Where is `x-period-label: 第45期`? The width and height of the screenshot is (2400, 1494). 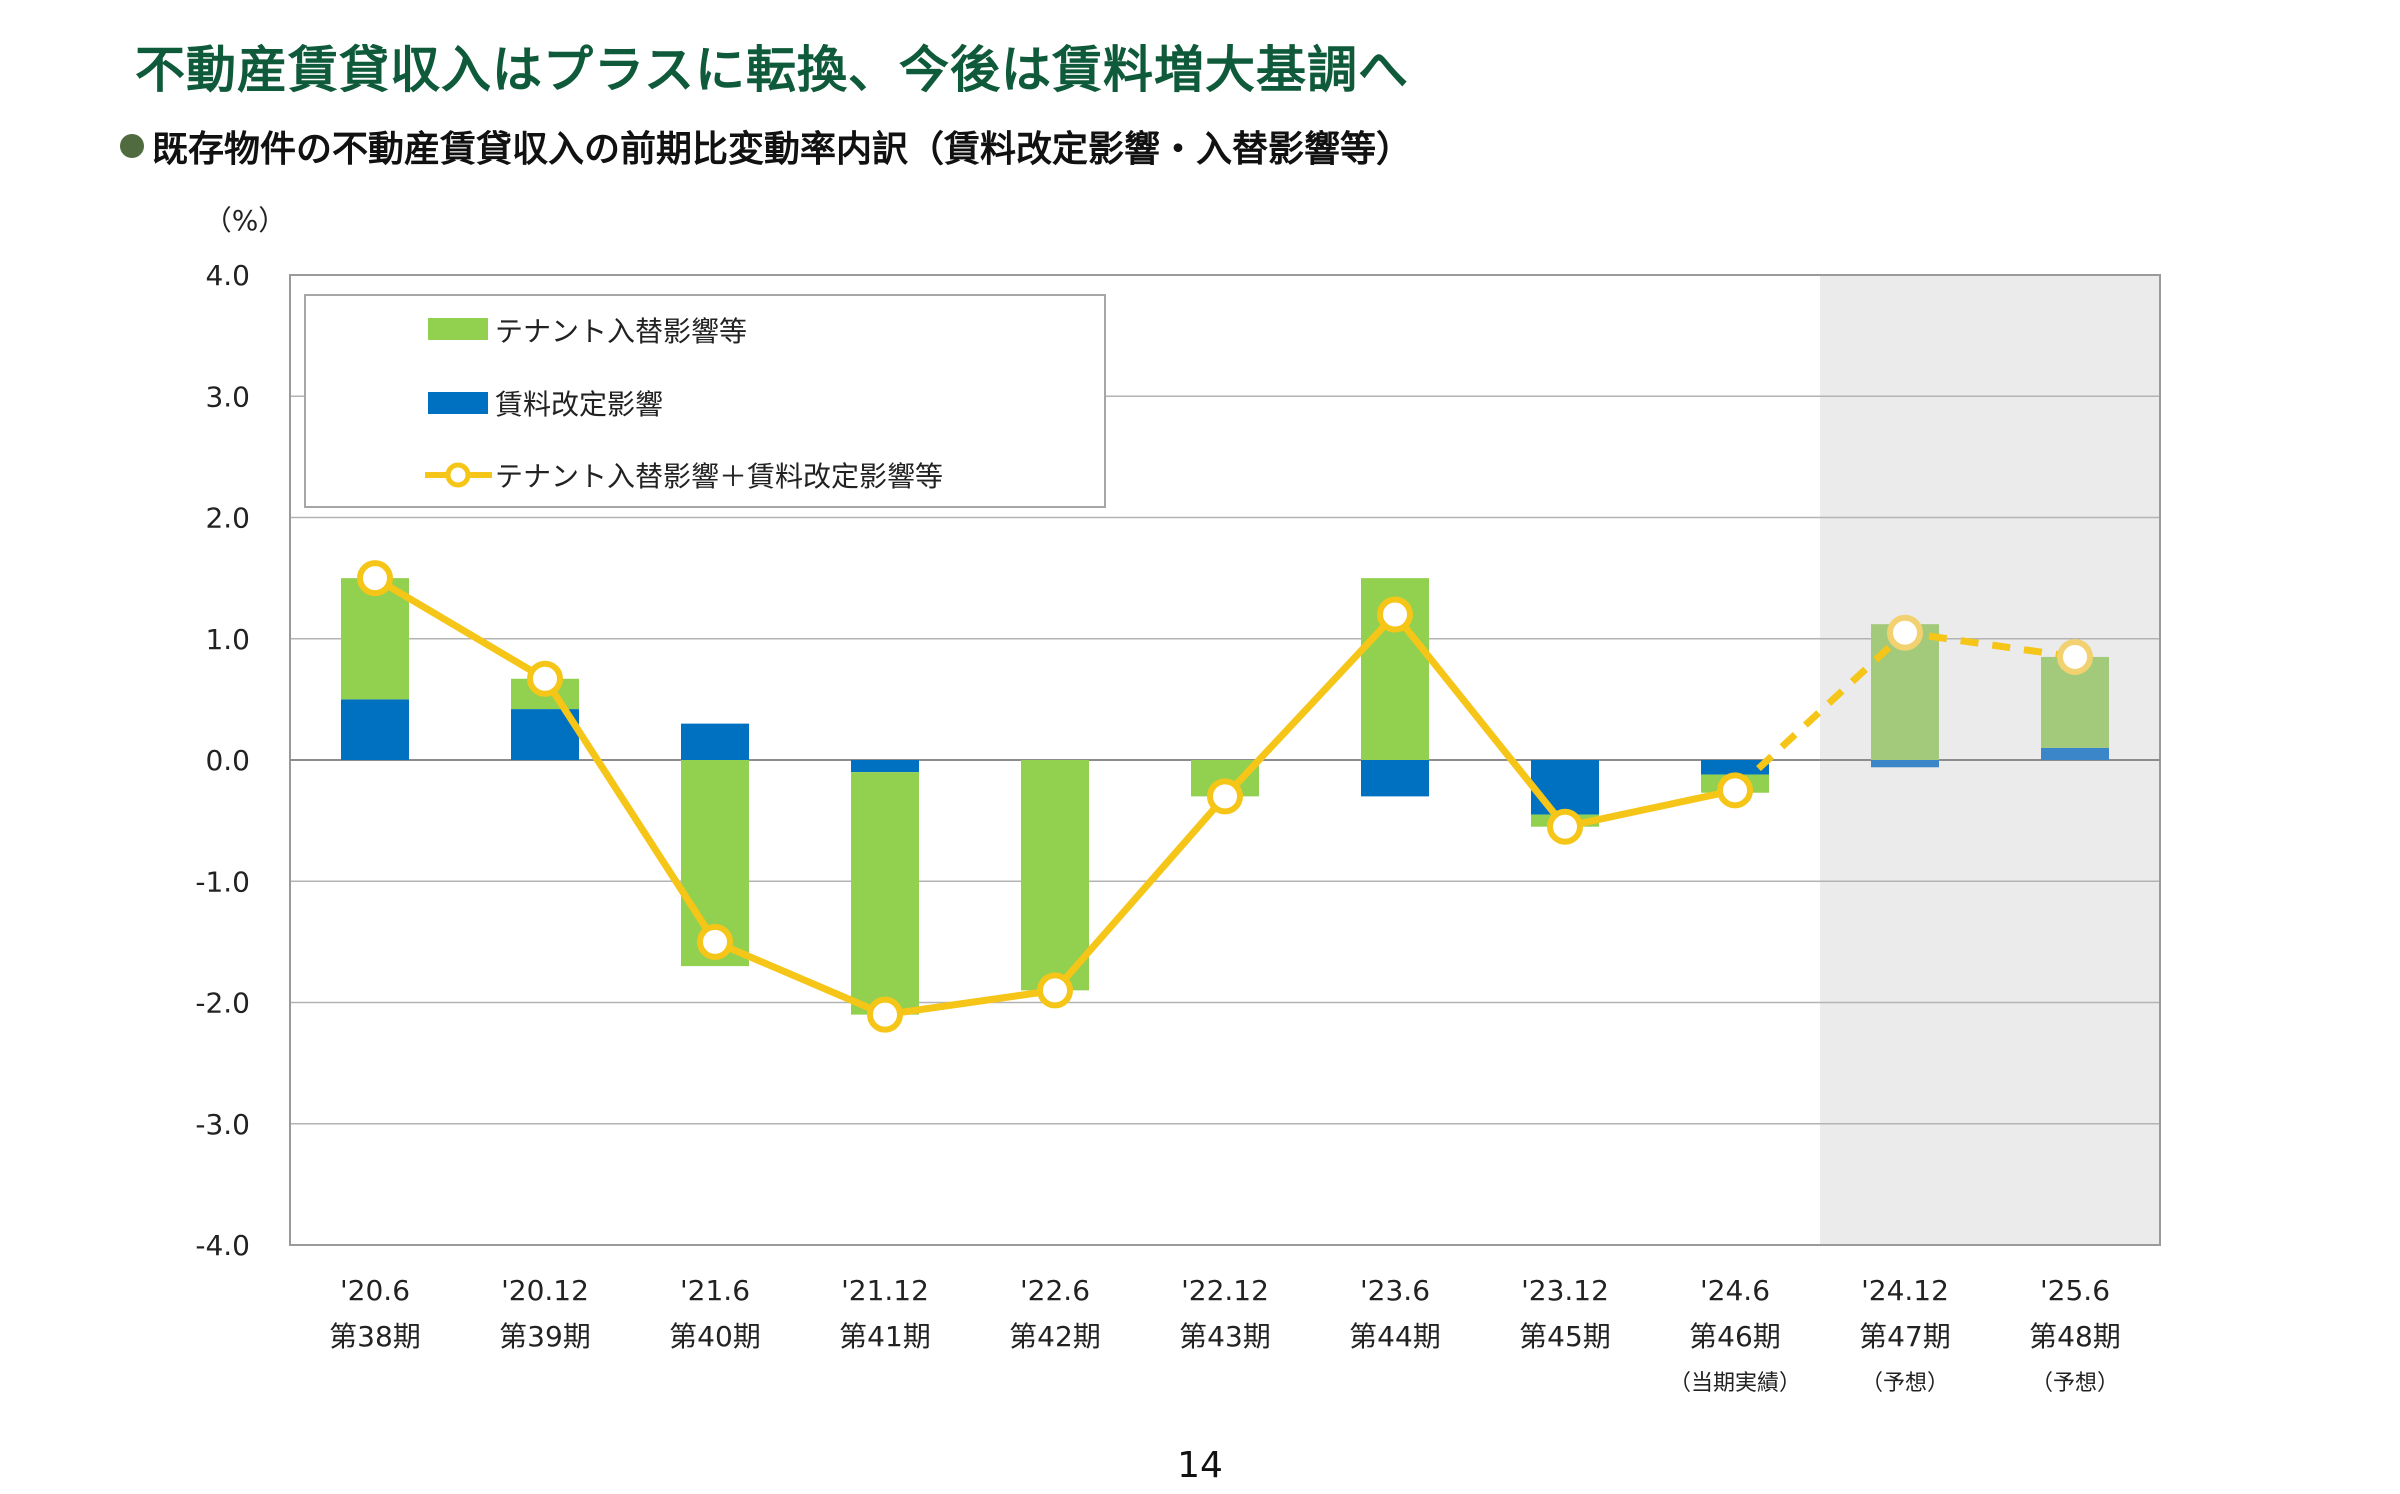
x-period-label: 第45期 is located at coordinates (1565, 1336).